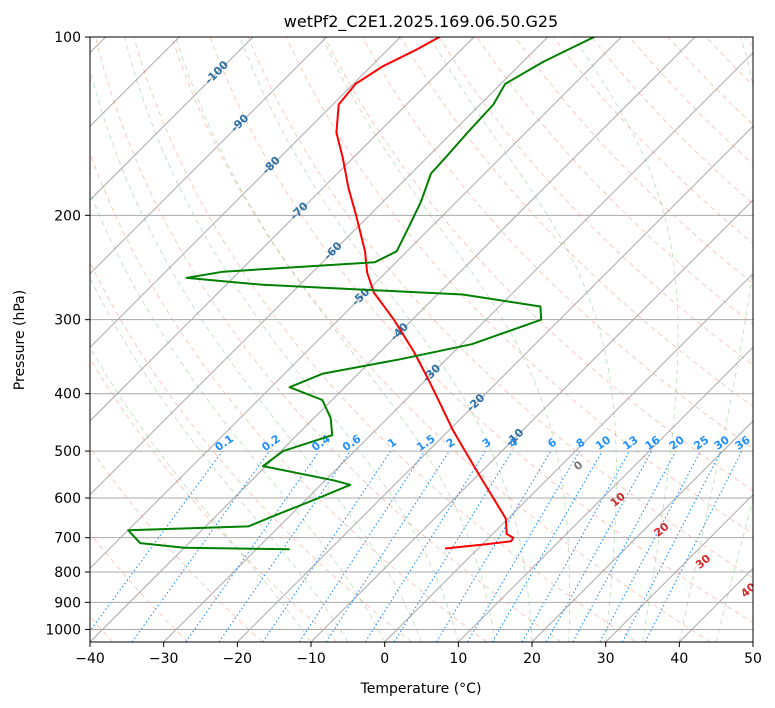 The height and width of the screenshot is (708, 775). Describe the element at coordinates (421, 689) in the screenshot. I see `x-axis-label: Temperature (°C)` at that location.